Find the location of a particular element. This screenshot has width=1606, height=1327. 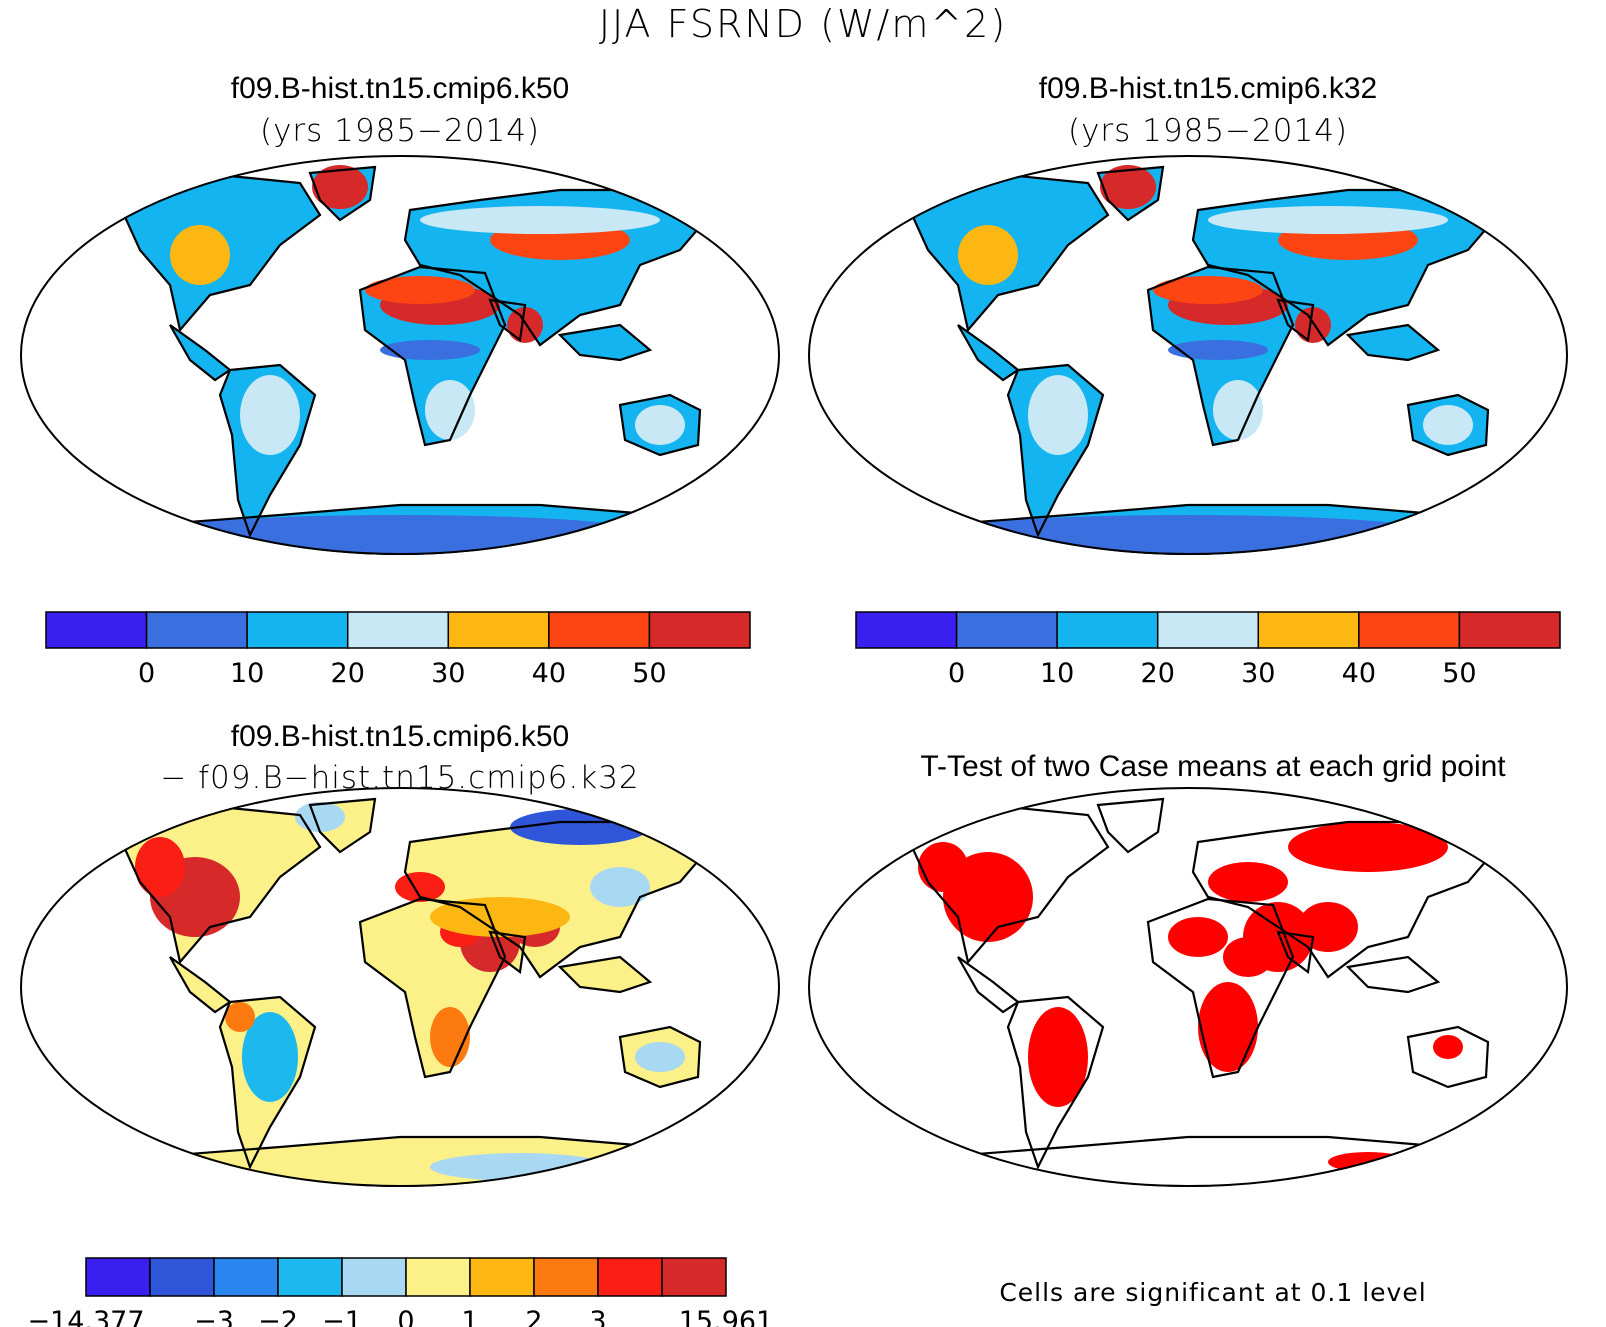

colorbar-diff: −14.377 −3 −2 −1 0 1 2 3 15.961 is located at coordinates (400, 1292).